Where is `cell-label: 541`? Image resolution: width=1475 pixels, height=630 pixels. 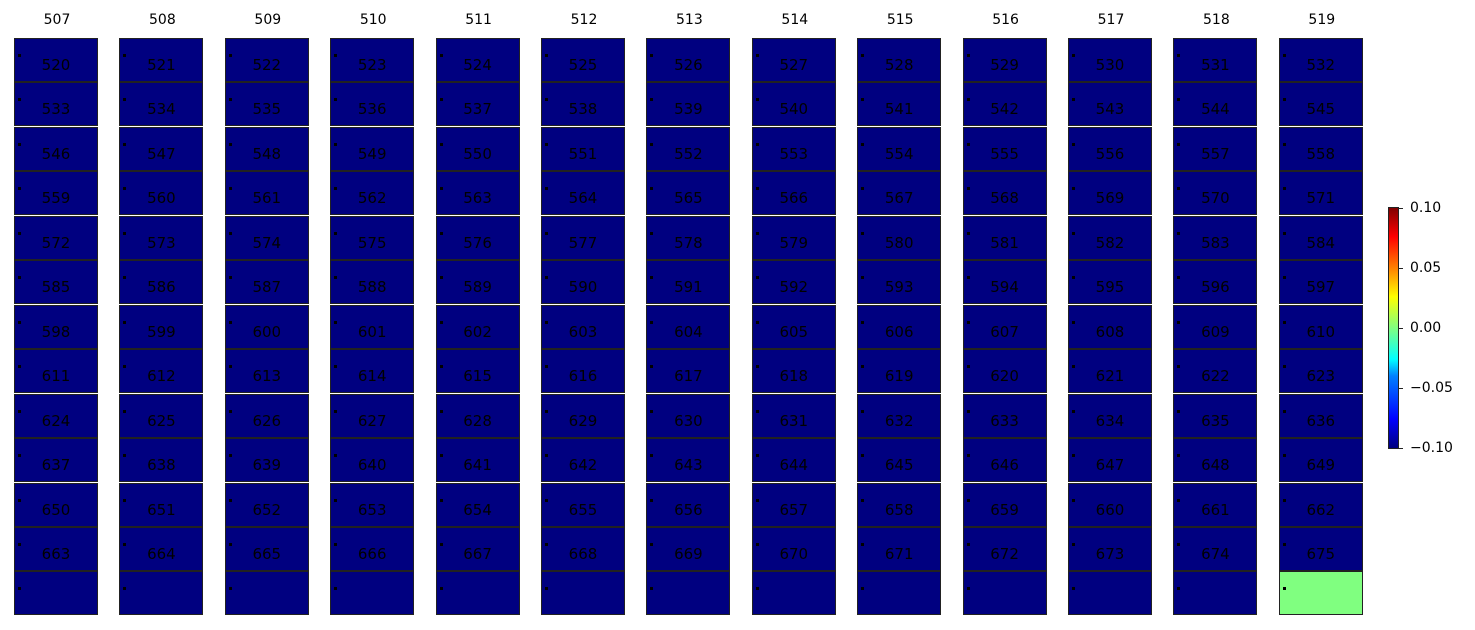
cell-label: 541 is located at coordinates (899, 109).